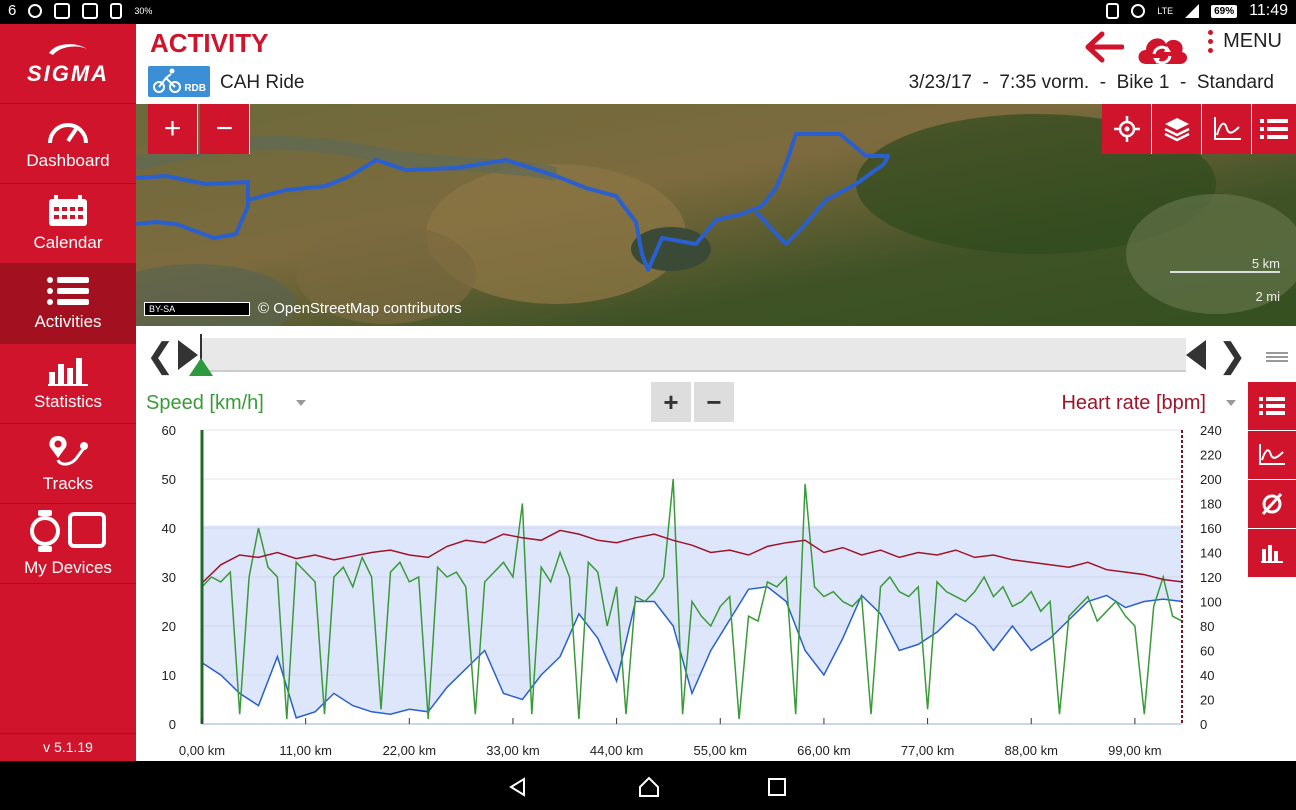  What do you see at coordinates (616, 750) in the screenshot?
I see `x-tick-label: 44,00 km` at bounding box center [616, 750].